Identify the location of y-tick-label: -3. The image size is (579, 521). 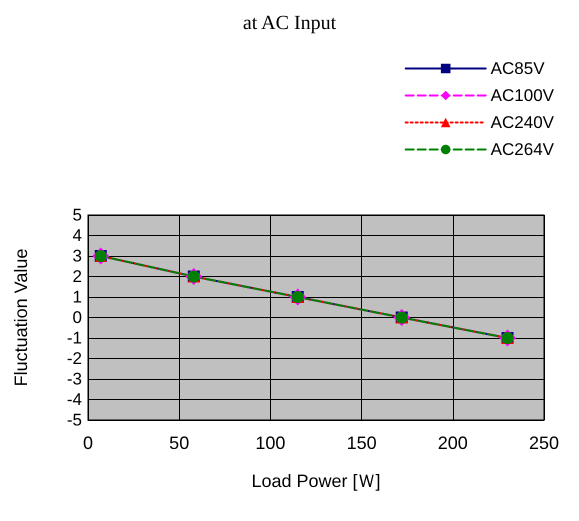
(74, 379).